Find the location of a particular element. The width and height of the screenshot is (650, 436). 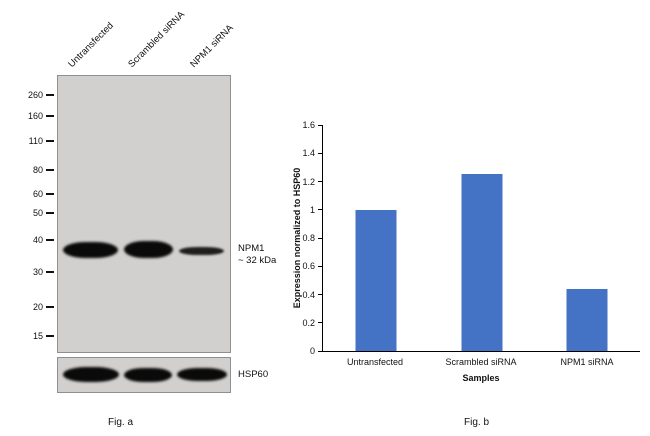

y-tick-label: 0.4 is located at coordinates (308, 294).